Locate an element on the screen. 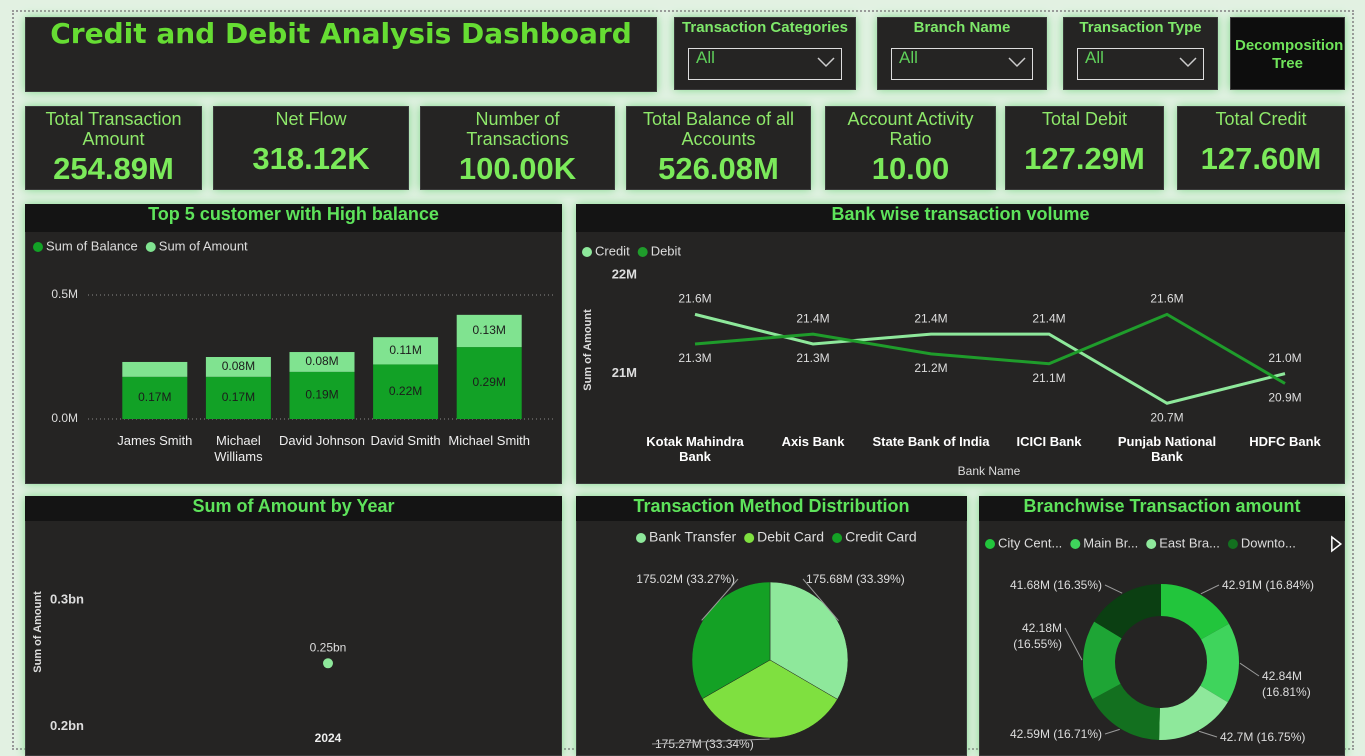 This screenshot has height=756, width=1365. kpi-label: Net Flow is located at coordinates (311, 119).